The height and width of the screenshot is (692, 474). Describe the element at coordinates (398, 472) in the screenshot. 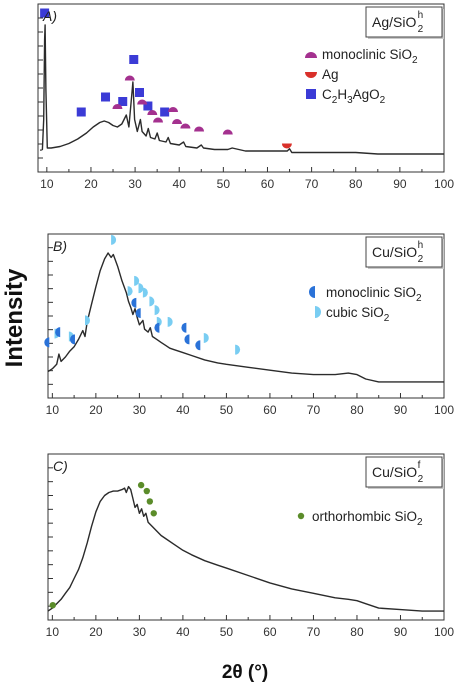

I see `sample-label: Cu/SiOf 2` at that location.